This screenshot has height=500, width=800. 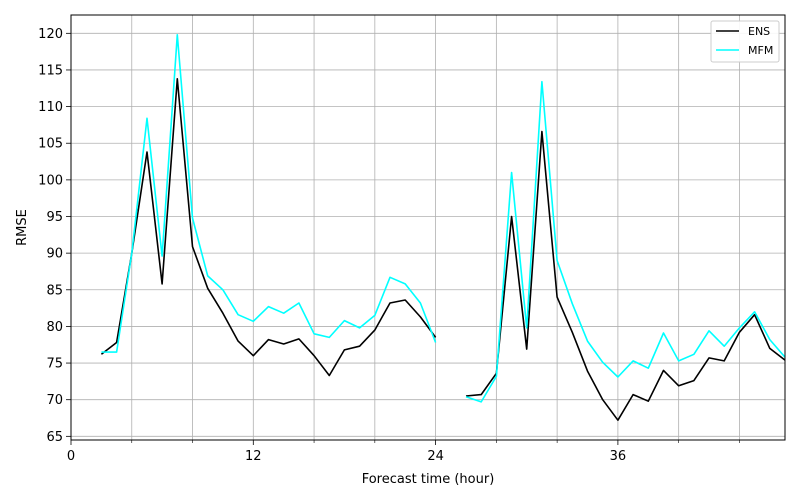 What do you see at coordinates (253, 456) in the screenshot?
I see `x-tick-label: 12` at bounding box center [253, 456].